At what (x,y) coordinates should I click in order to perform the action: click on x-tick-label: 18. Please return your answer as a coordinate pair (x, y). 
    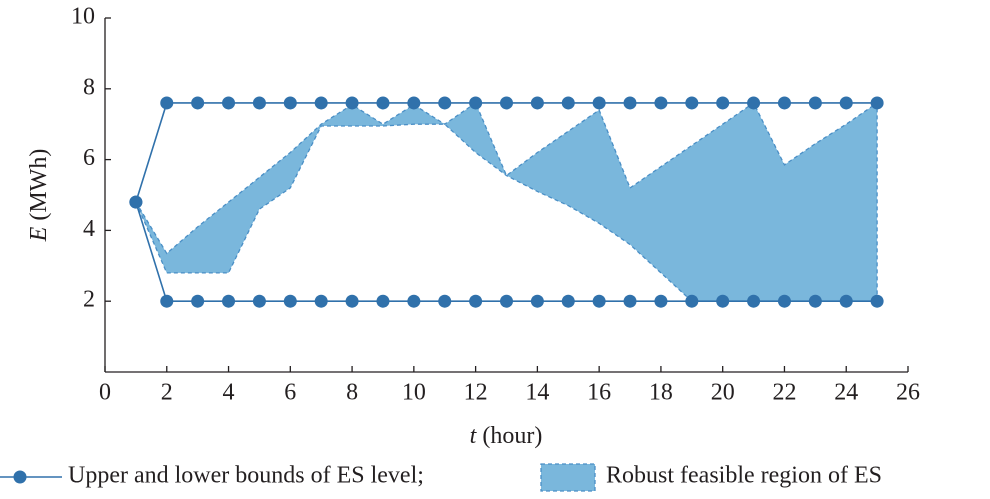
    Looking at the image, I should click on (661, 393).